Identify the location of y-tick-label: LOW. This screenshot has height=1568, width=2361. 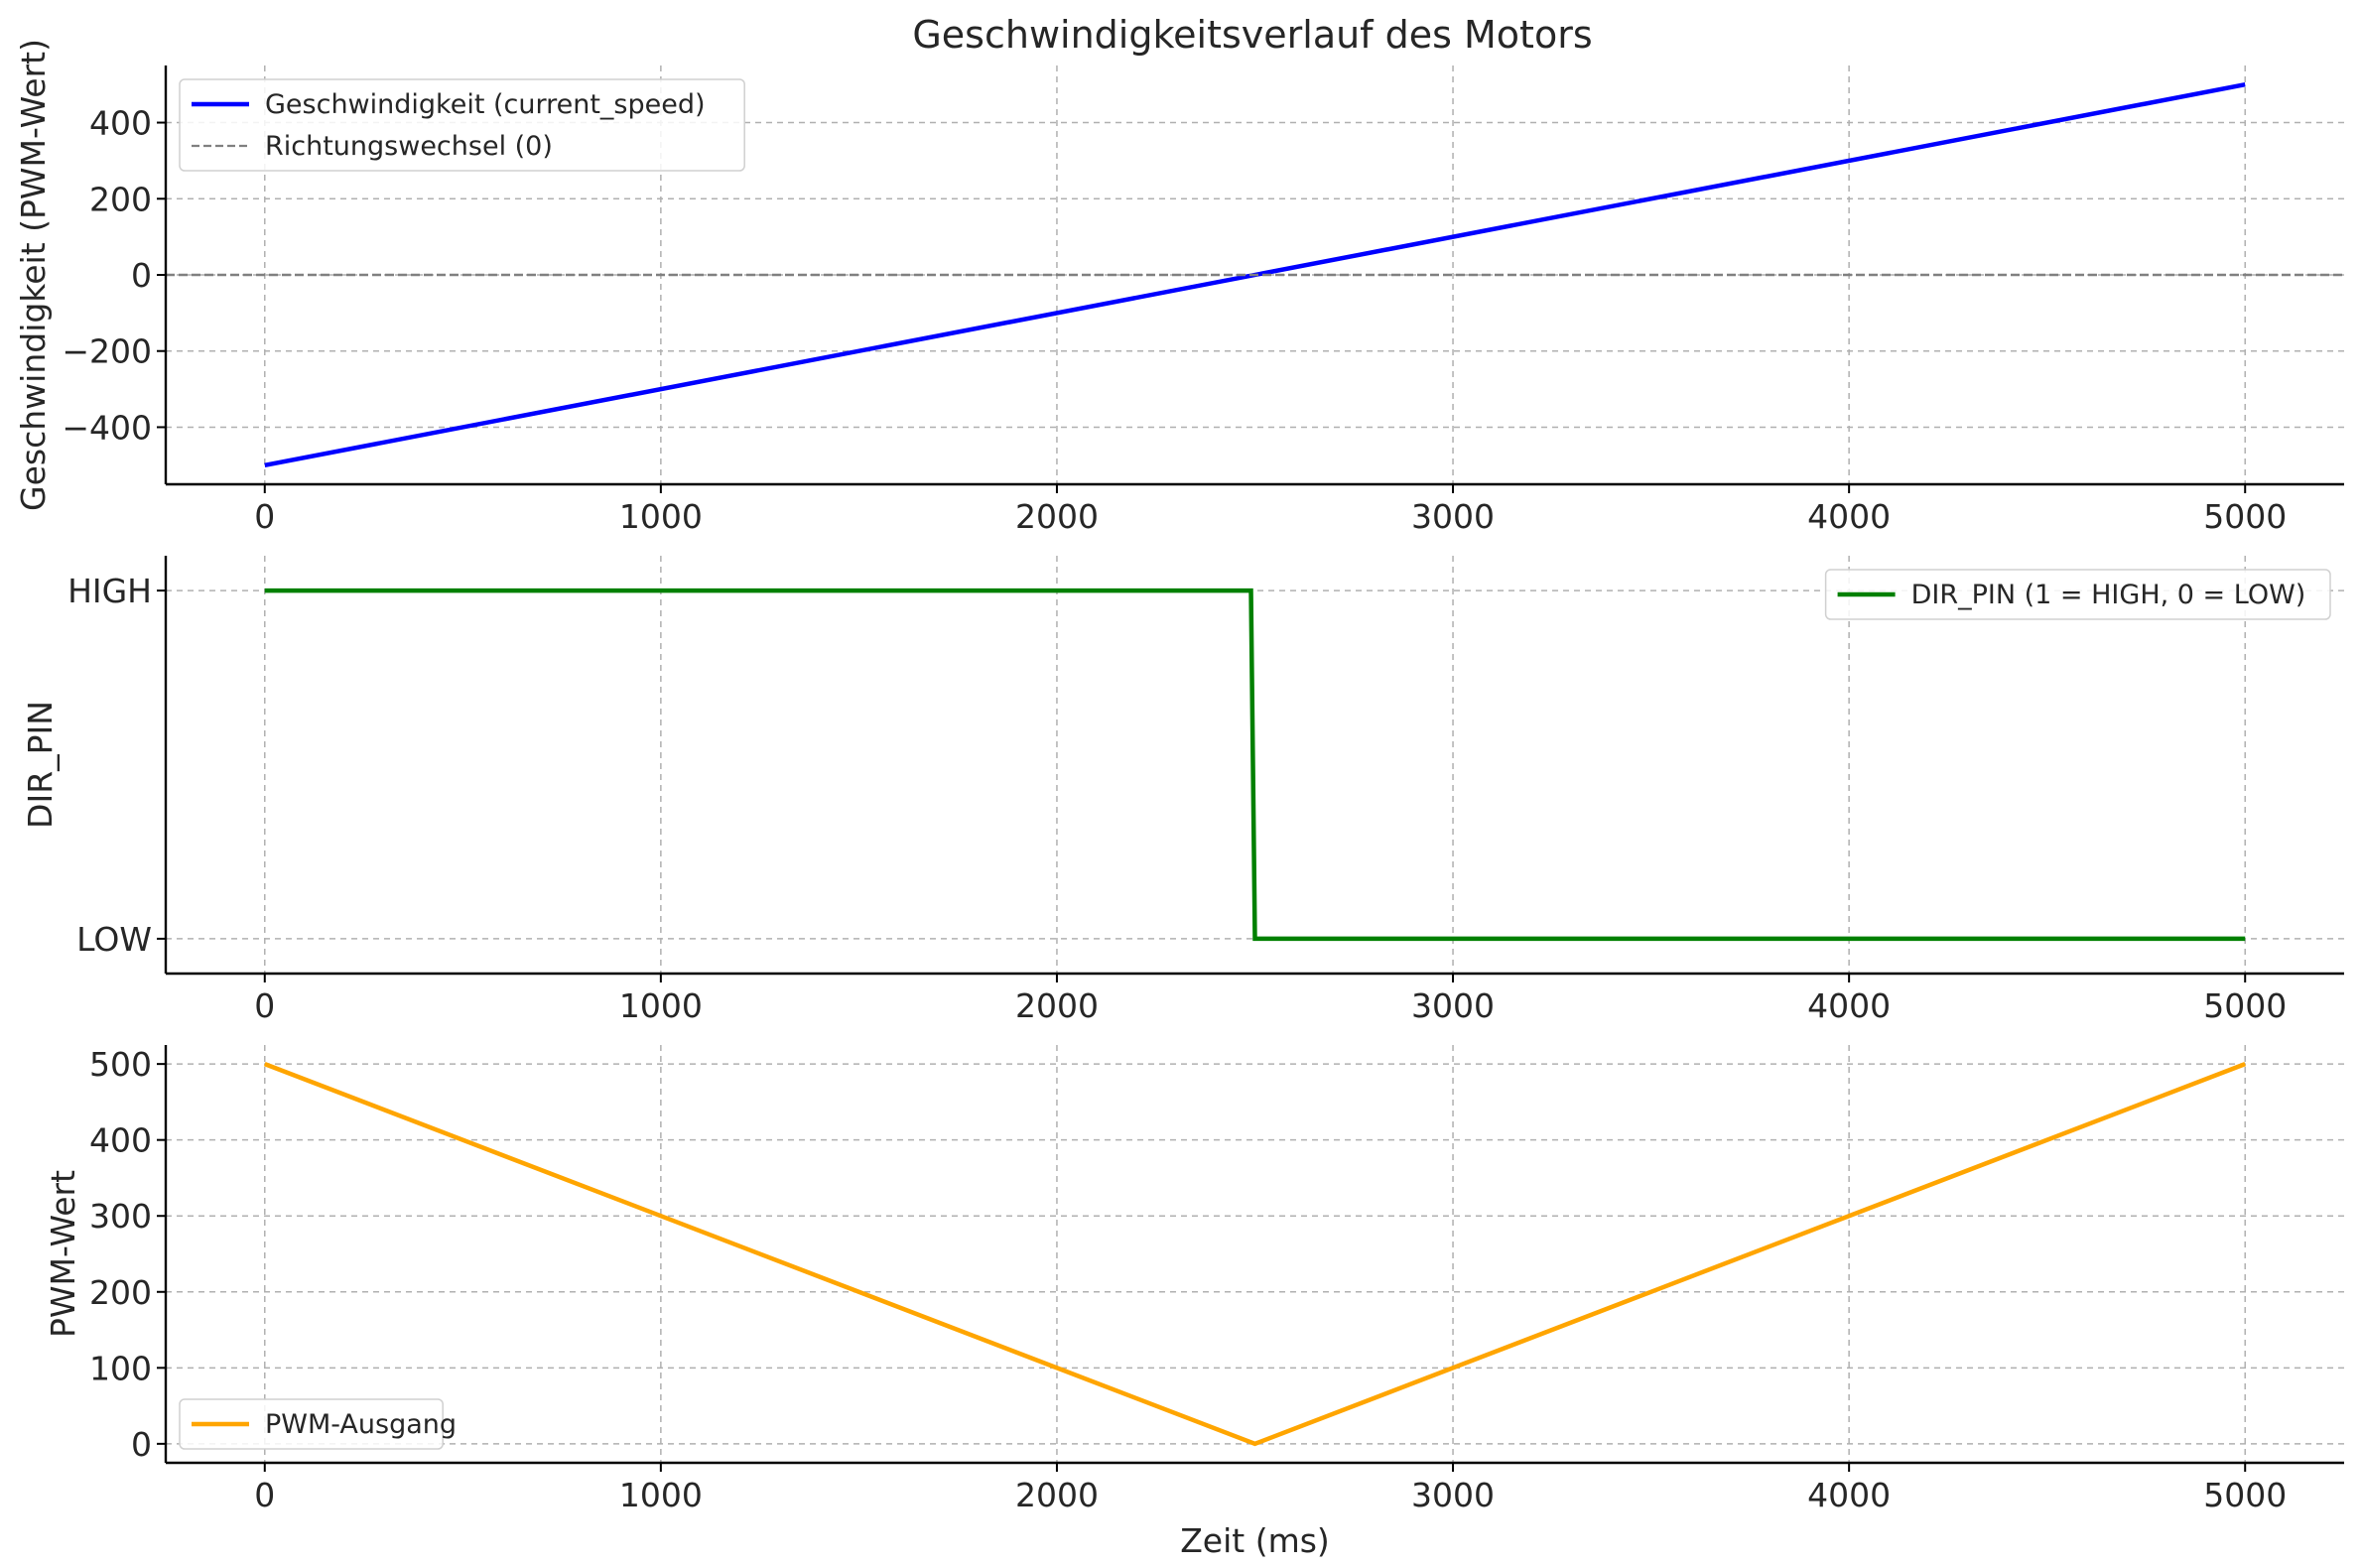
(114, 939).